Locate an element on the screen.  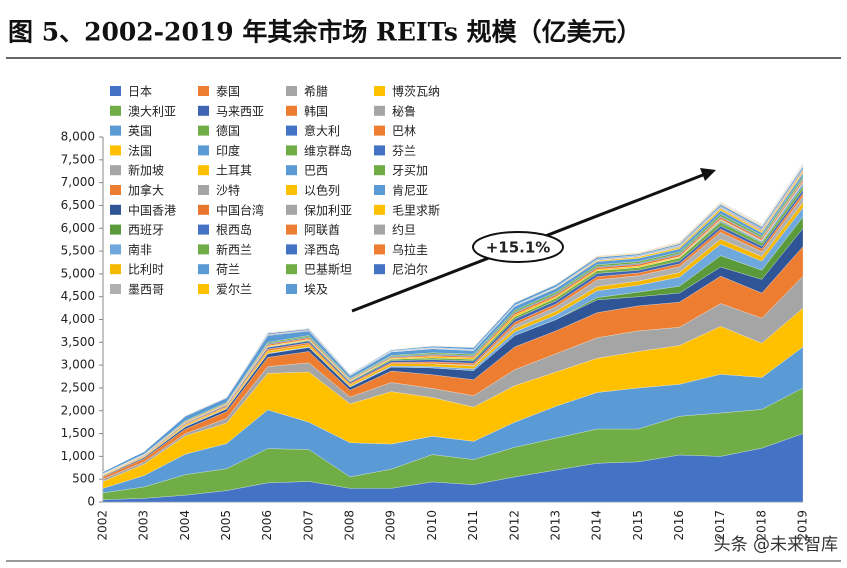
legend-label: 根西岛 is located at coordinates (234, 229).